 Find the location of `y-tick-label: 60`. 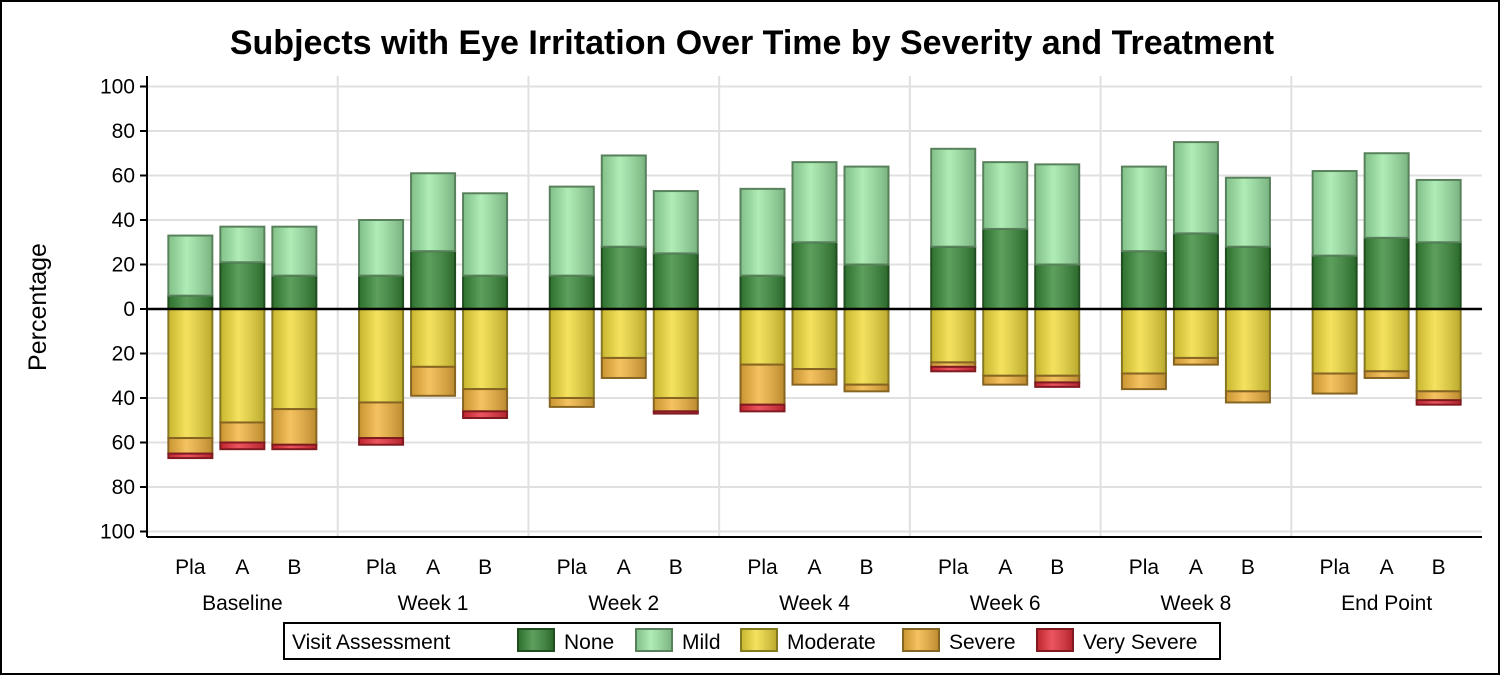

y-tick-label: 60 is located at coordinates (123, 176).